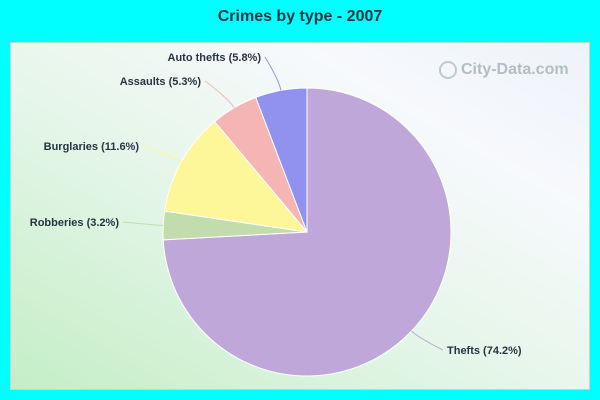 The height and width of the screenshot is (400, 600). I want to click on chart-title: Crimes by type - 2007, so click(300, 16).